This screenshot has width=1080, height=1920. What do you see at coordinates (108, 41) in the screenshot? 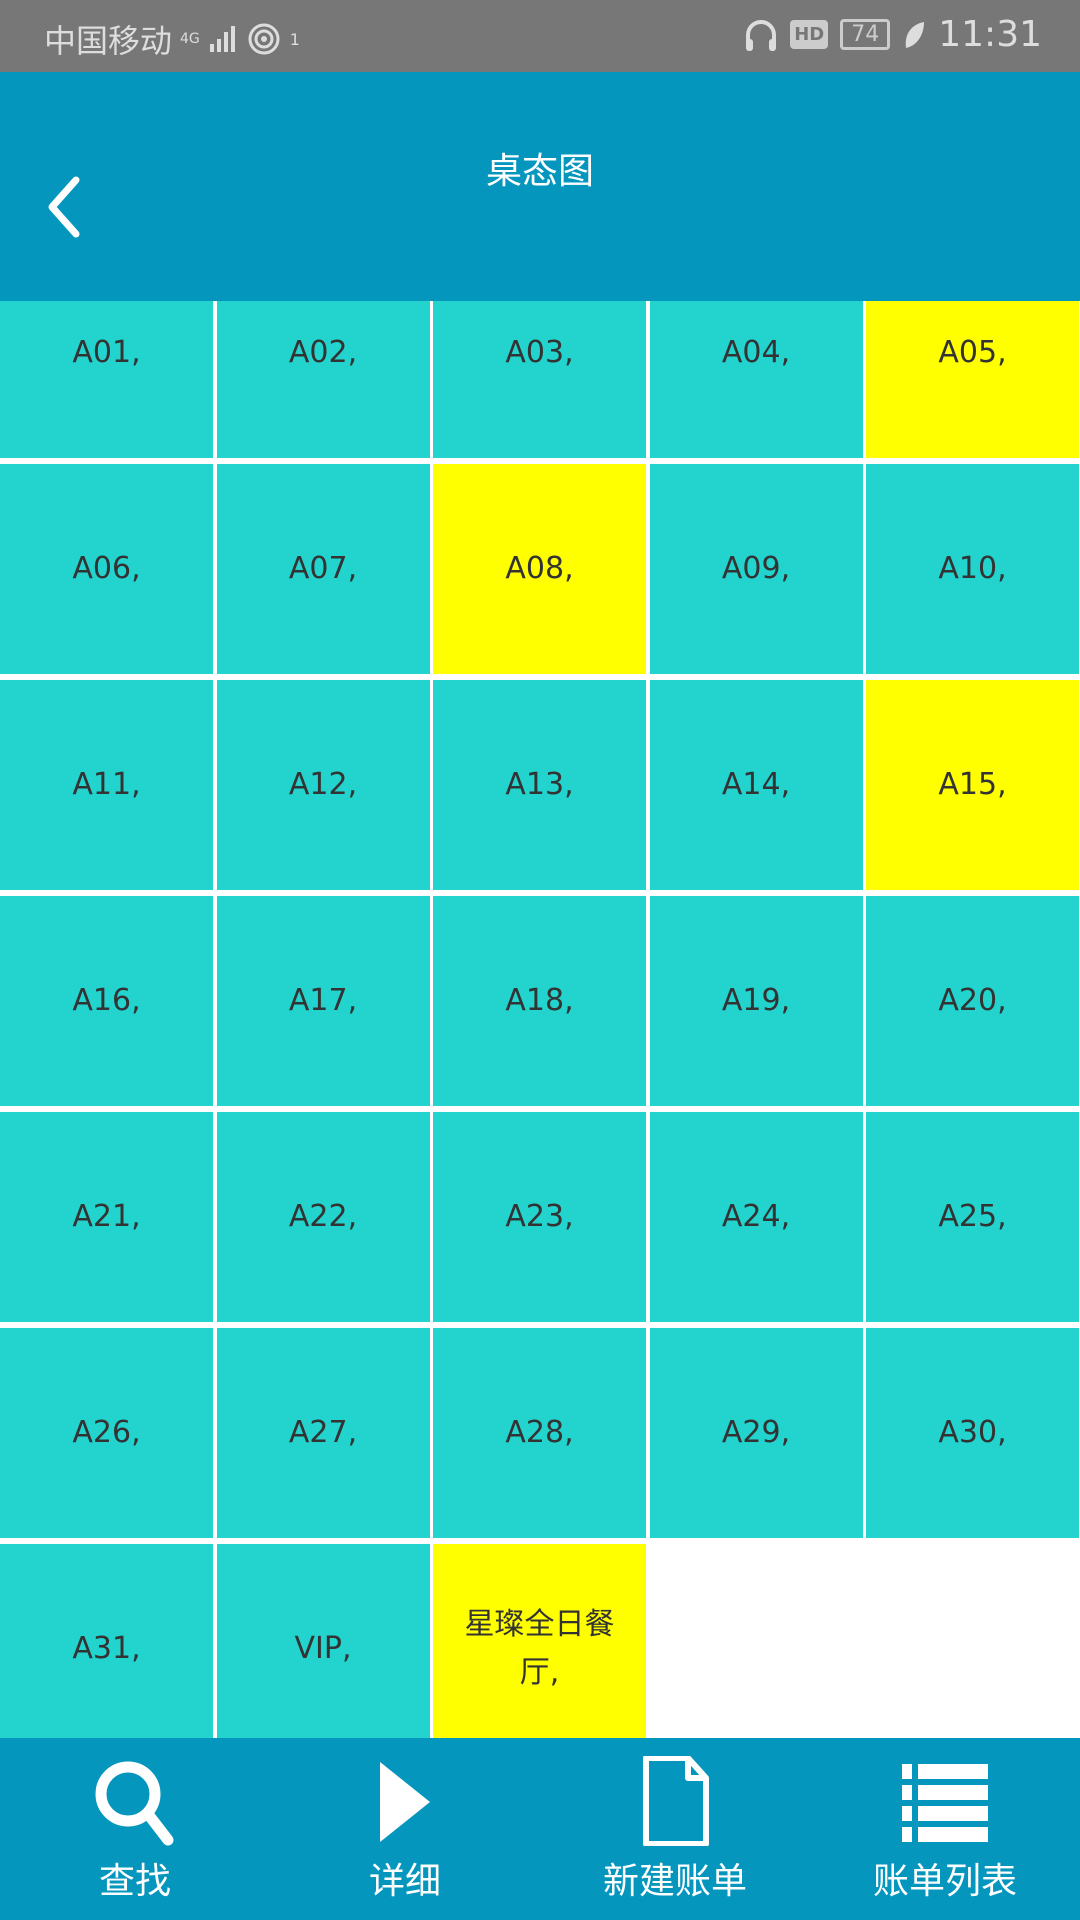
I see `carrier-name: 中国移动` at bounding box center [108, 41].